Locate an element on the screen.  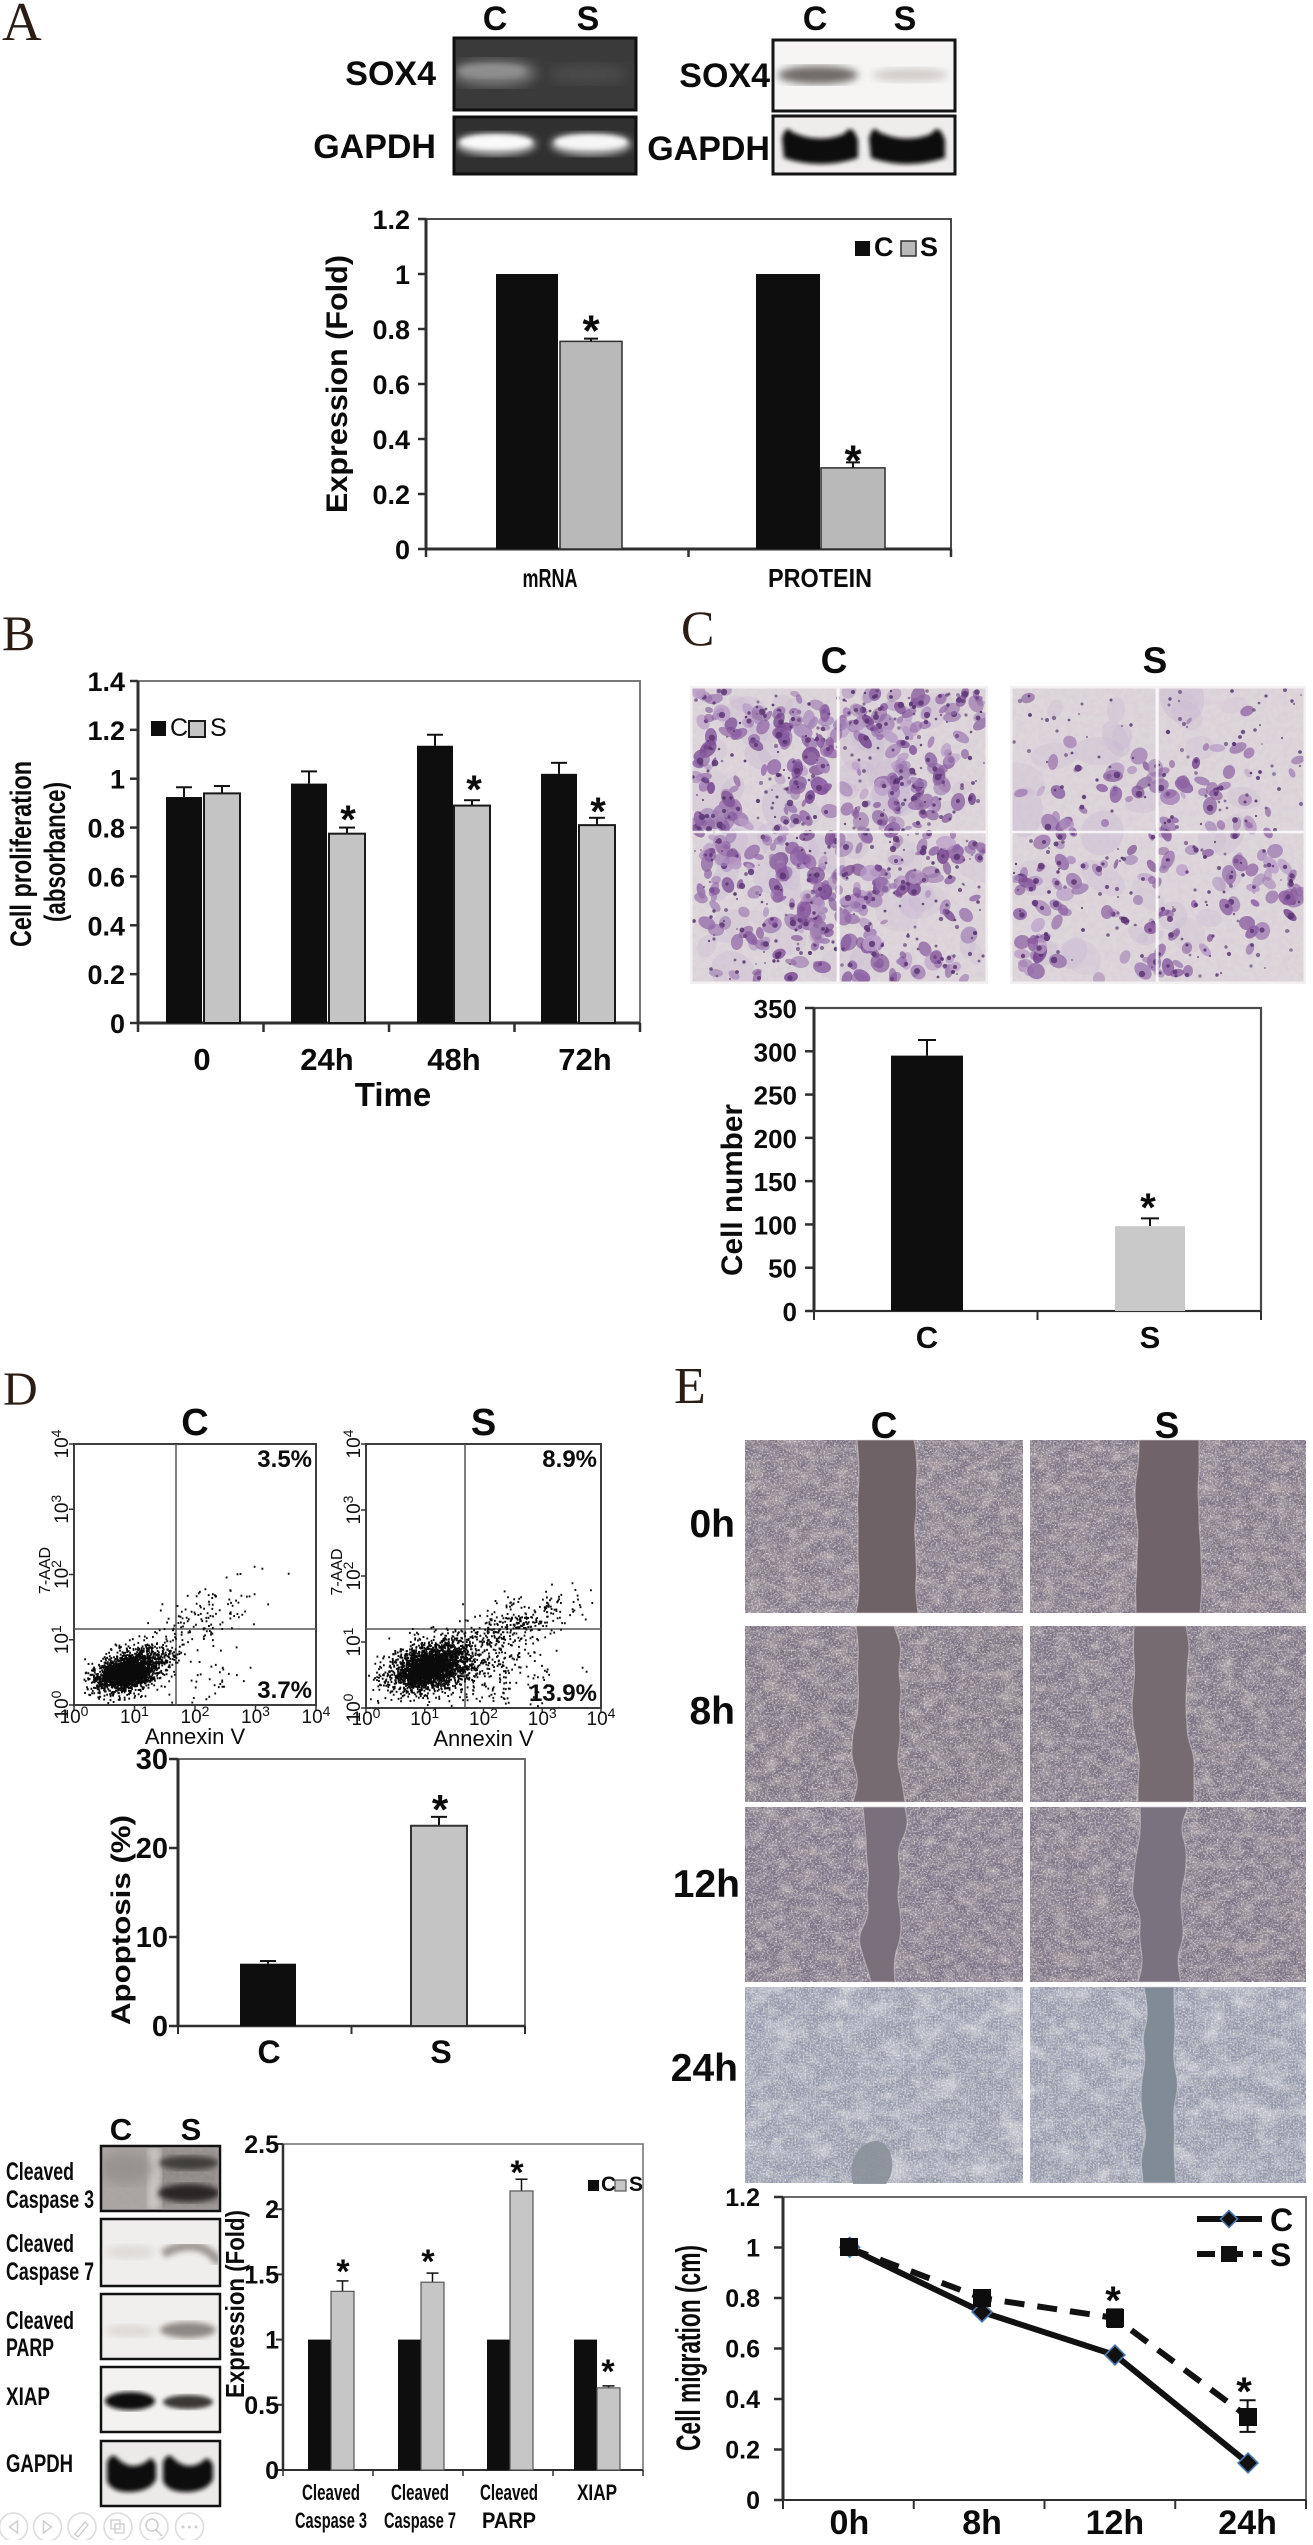
svg-text: E is located at coordinates (690, 1386).